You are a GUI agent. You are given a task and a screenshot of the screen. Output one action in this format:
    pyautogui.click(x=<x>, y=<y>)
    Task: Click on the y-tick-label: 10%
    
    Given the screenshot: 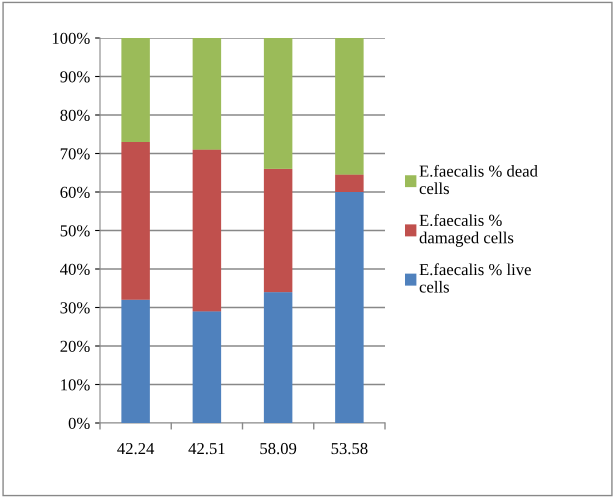 What is the action you would take?
    pyautogui.click(x=75, y=384)
    